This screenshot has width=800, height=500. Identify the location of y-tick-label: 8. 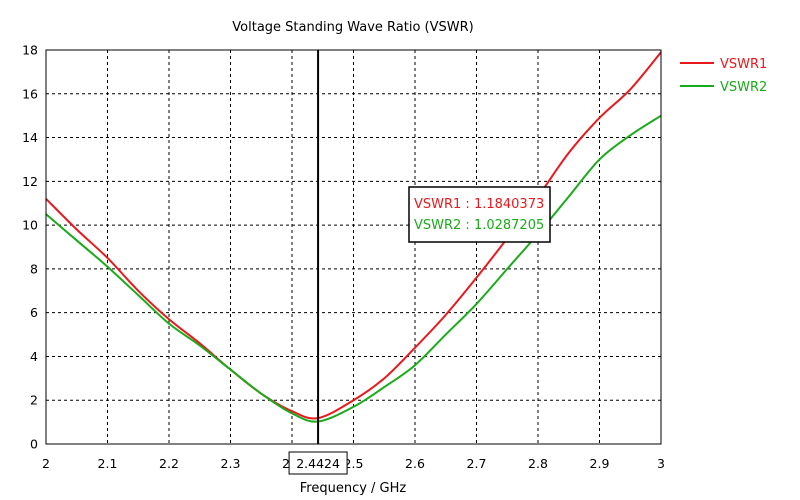
(34, 268).